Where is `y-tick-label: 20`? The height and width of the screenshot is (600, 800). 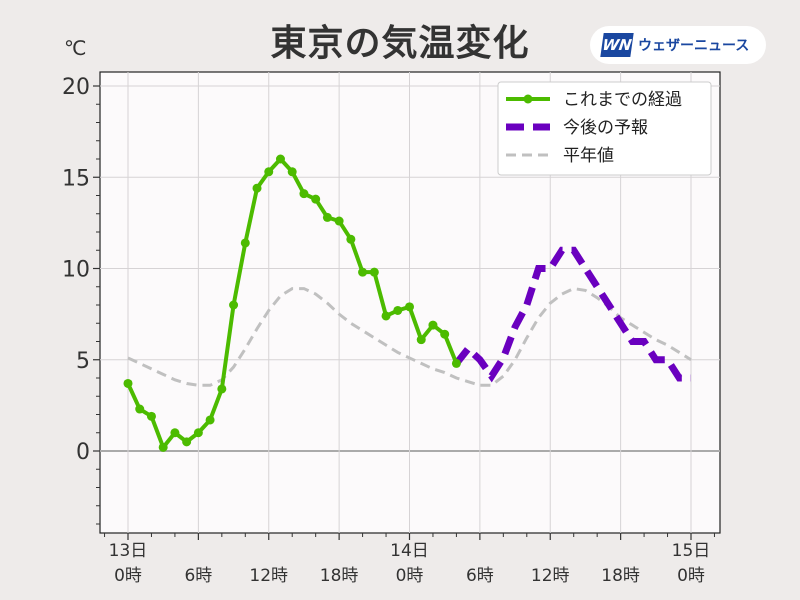
y-tick-label: 20 is located at coordinates (76, 87).